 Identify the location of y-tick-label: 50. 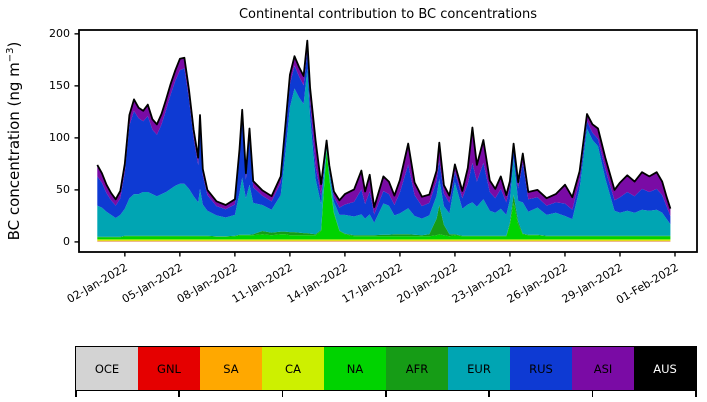
(63, 190).